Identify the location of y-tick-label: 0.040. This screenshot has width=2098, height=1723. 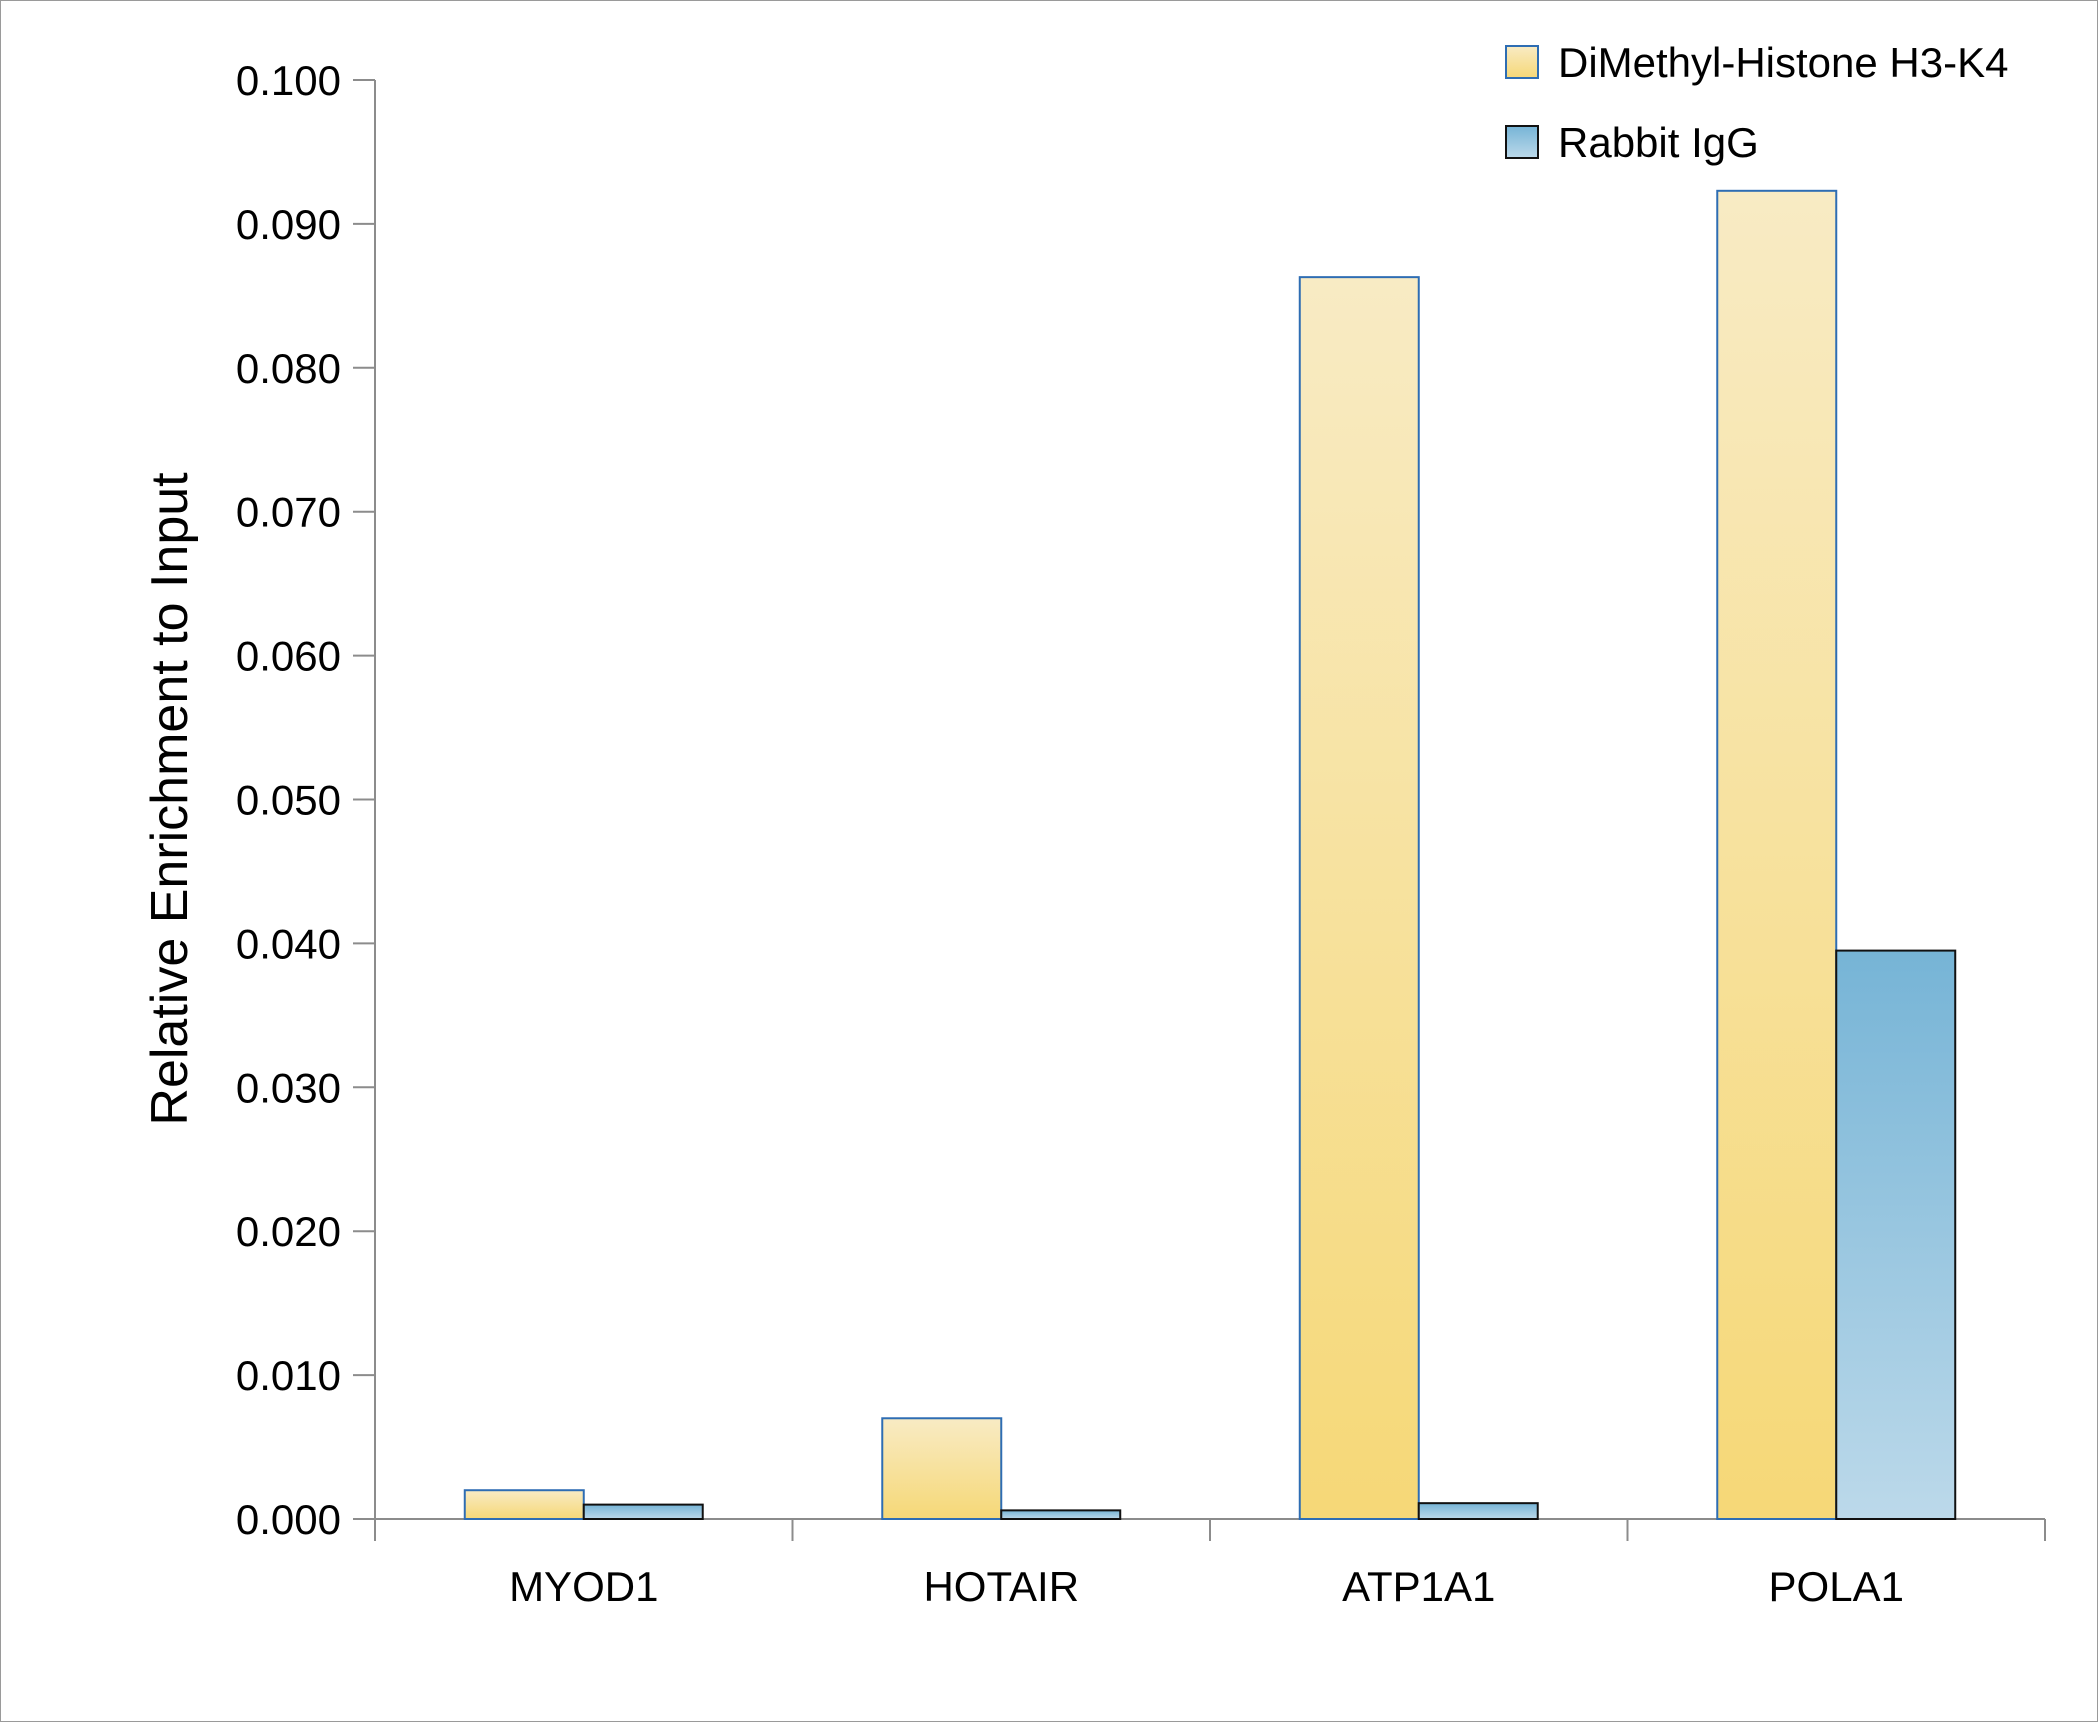
(288, 943).